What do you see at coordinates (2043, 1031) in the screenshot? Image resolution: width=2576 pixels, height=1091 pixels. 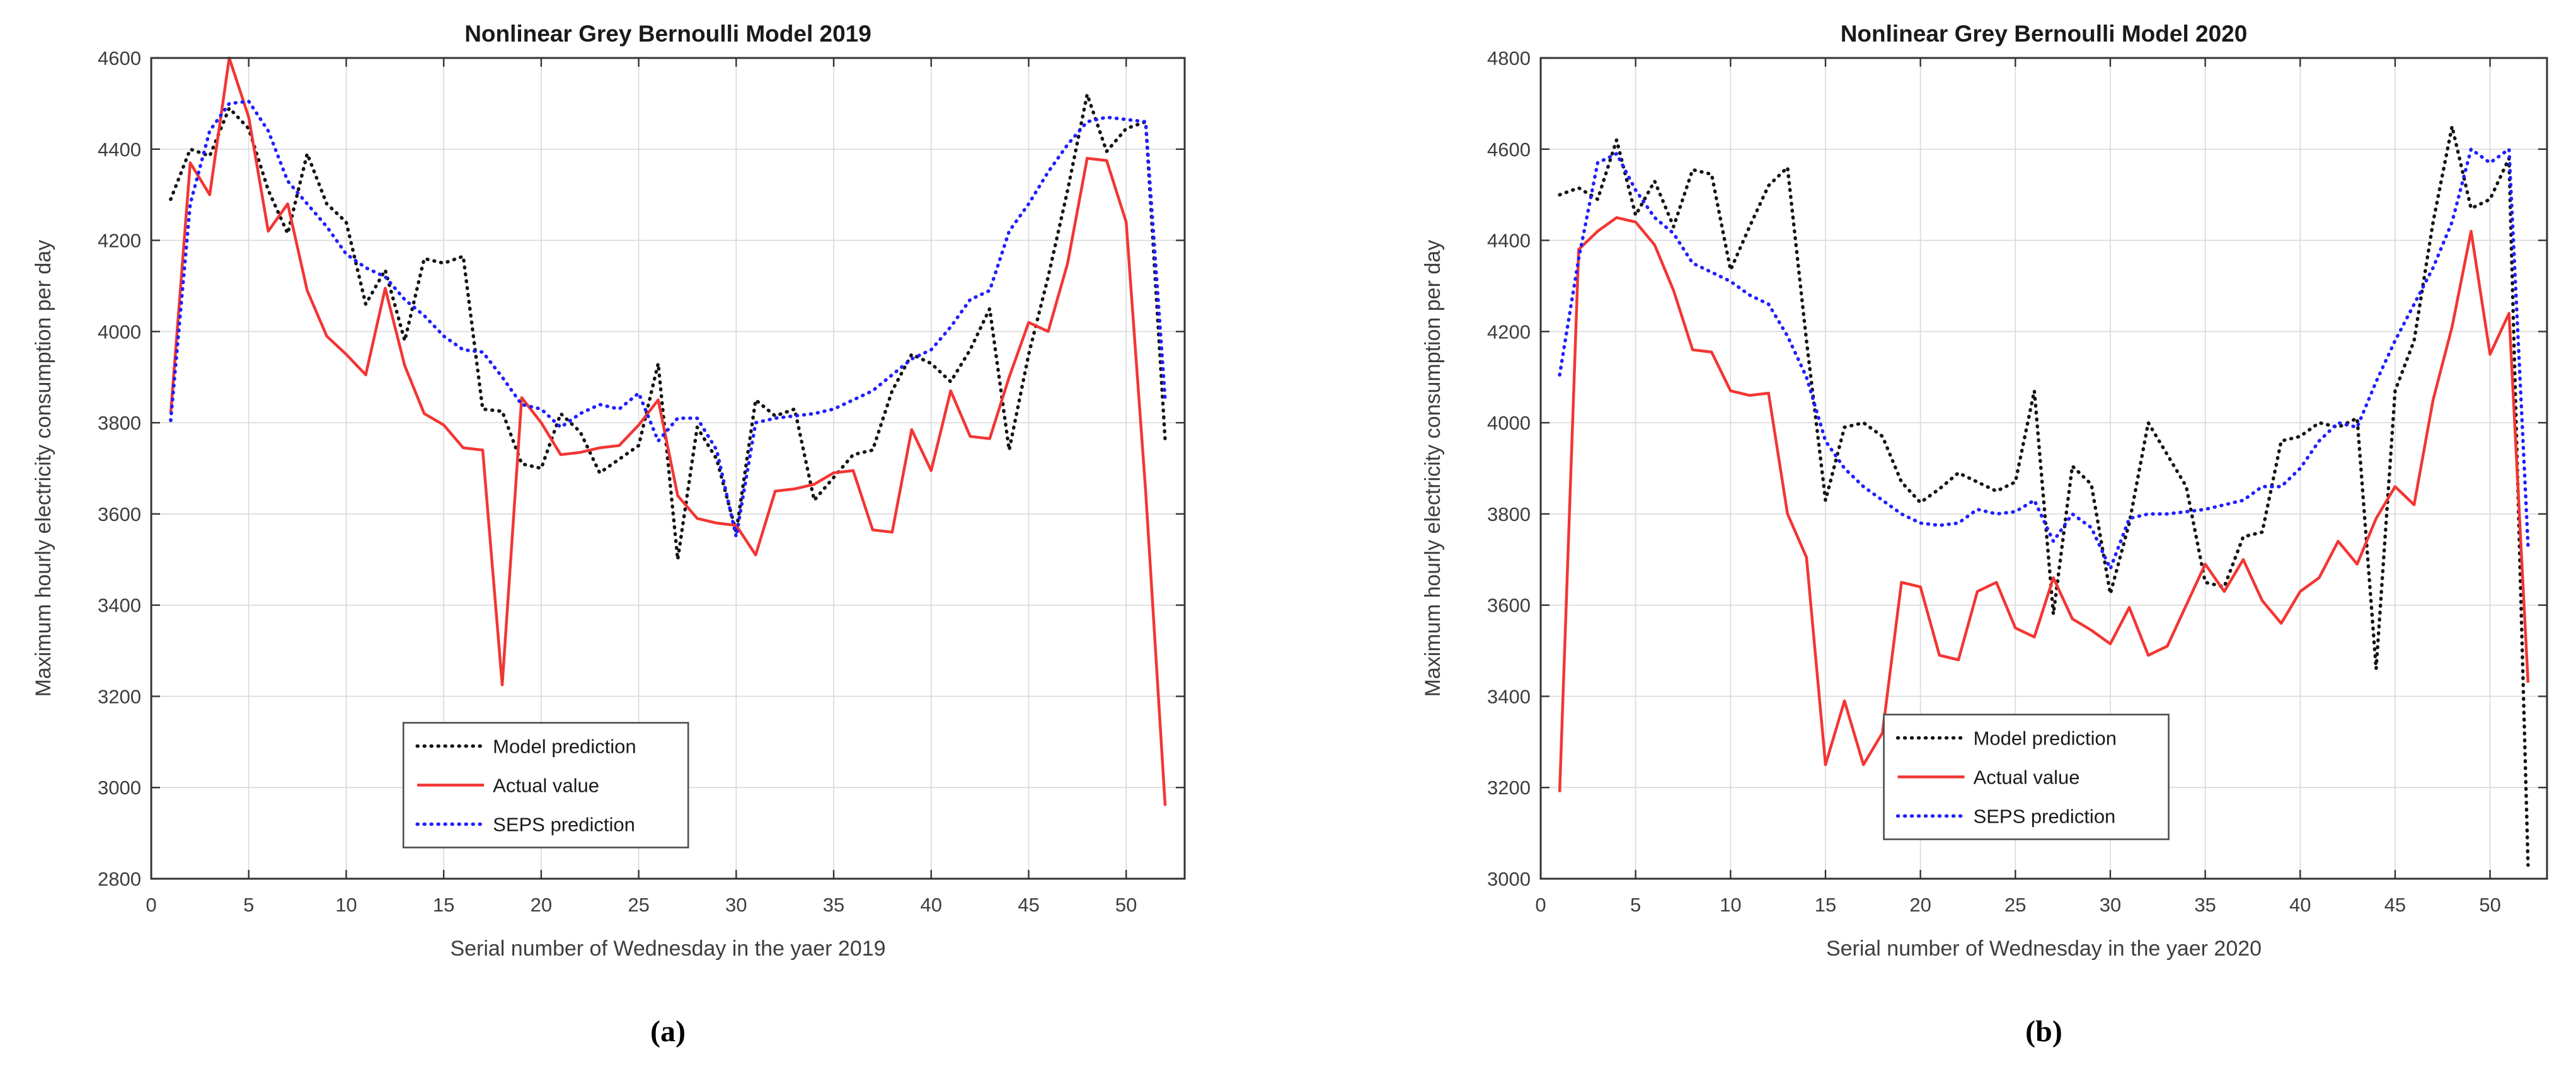 I see `panel-caption: (b)` at bounding box center [2043, 1031].